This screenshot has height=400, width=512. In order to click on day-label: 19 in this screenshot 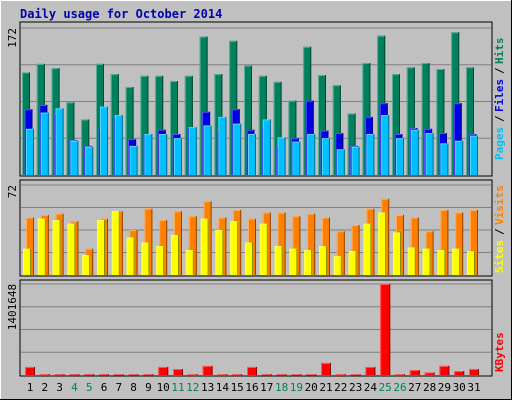, I will do `click(296, 387)`.